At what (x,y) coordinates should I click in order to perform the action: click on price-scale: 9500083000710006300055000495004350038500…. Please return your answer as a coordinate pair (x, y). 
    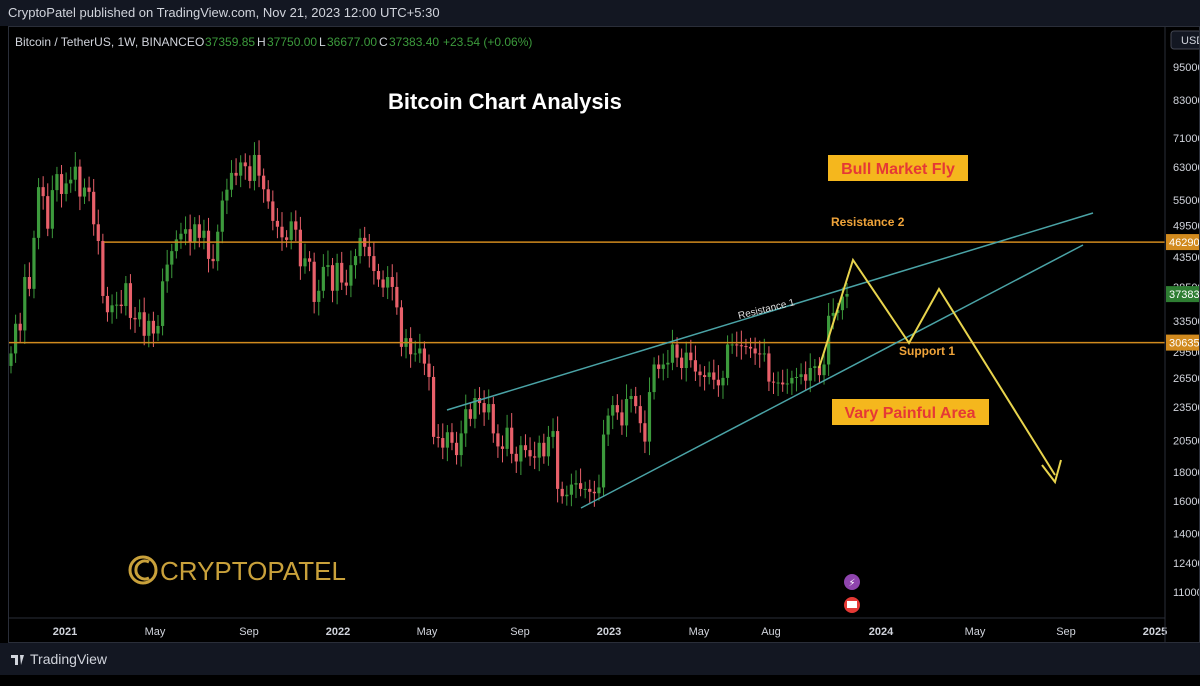
    Looking at the image, I should click on (1186, 330).